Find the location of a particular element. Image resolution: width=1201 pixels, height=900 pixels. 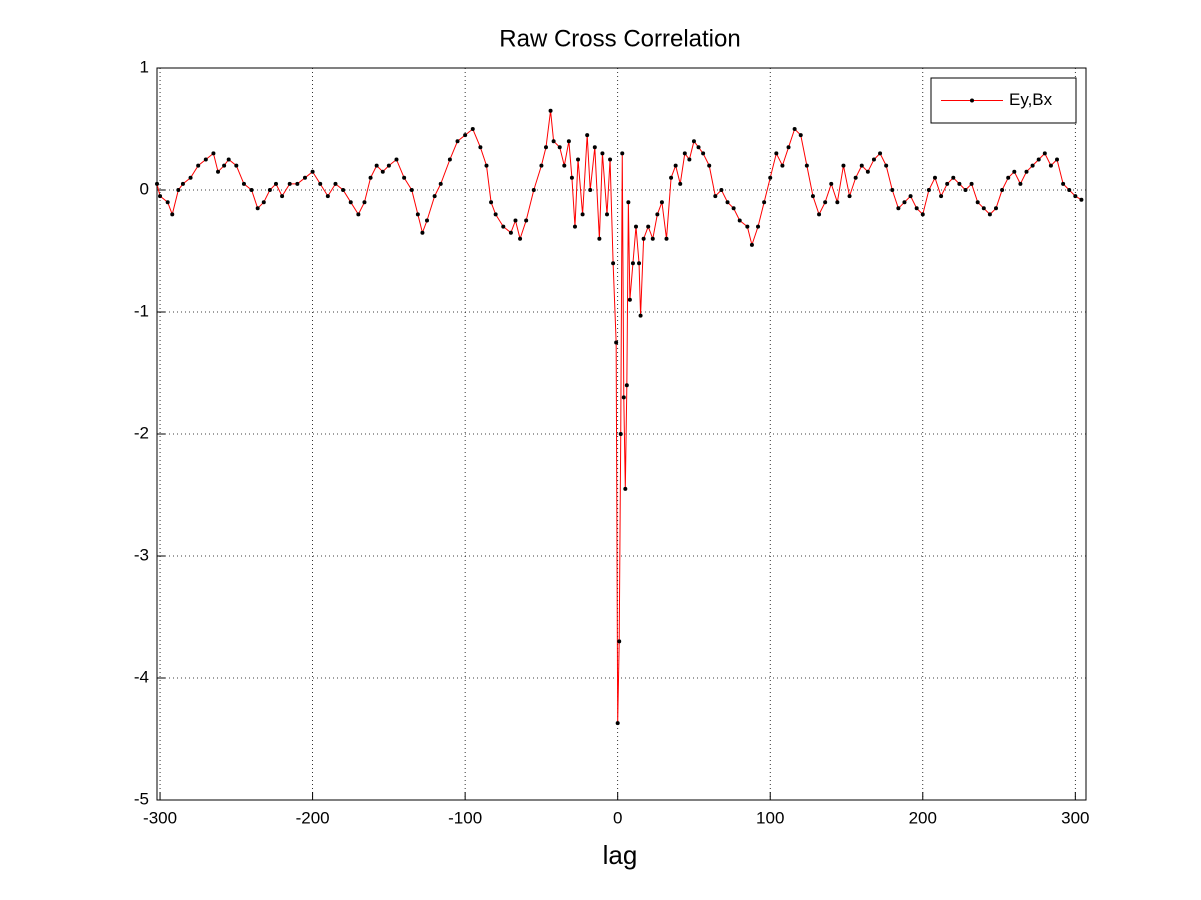

legend-label: Ey,Bx is located at coordinates (1031, 99).